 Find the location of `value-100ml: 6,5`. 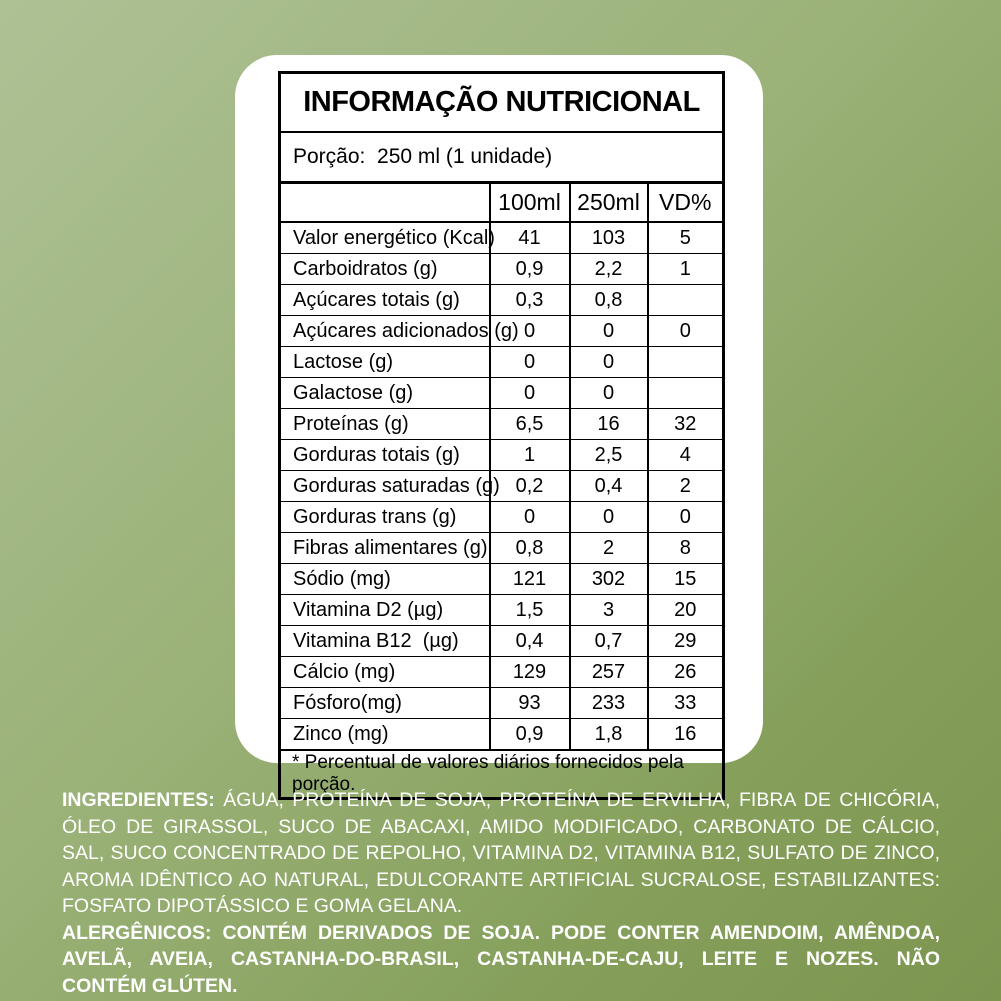

value-100ml: 6,5 is located at coordinates (529, 424).